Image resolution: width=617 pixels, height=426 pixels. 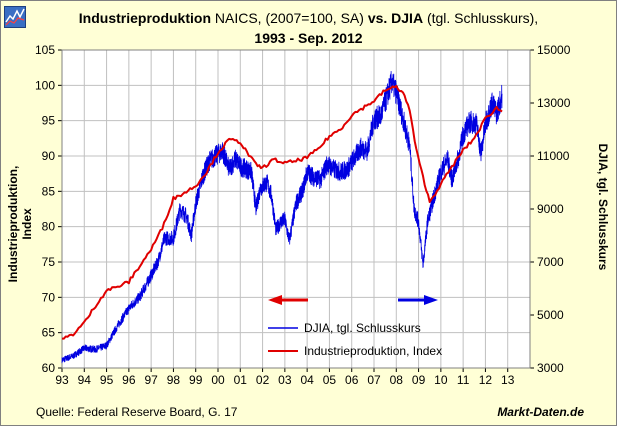 What do you see at coordinates (373, 351) in the screenshot?
I see `legend-label-ip: Industrieproduktion, Index` at bounding box center [373, 351].